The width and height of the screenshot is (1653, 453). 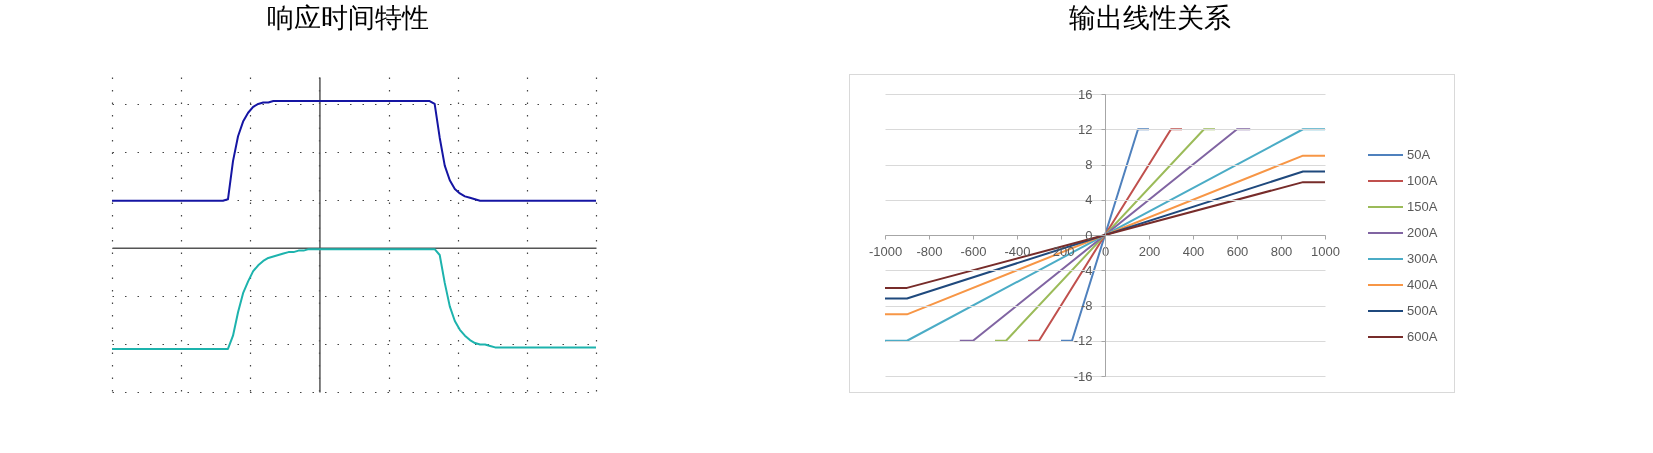 What do you see at coordinates (1083, 376) in the screenshot?
I see `y-tick-label: -16` at bounding box center [1083, 376].